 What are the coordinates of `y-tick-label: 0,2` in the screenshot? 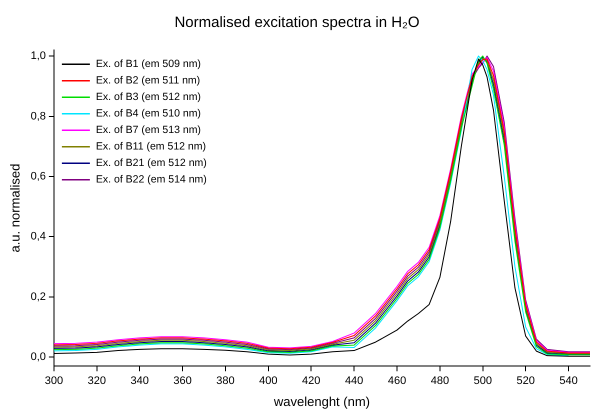 It's located at (38, 296).